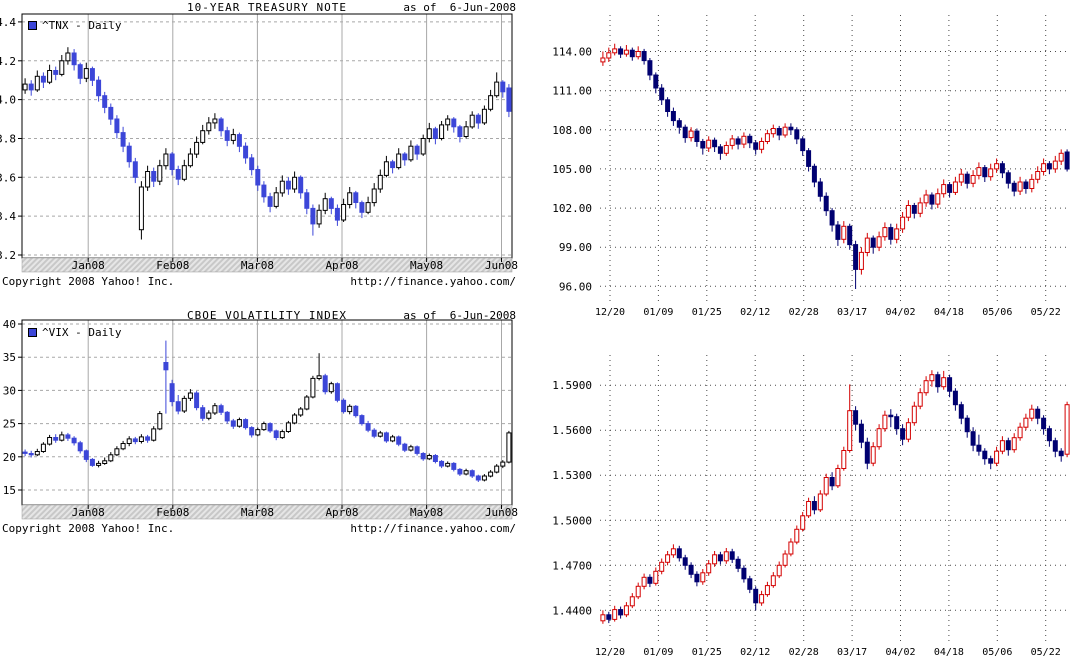  What do you see at coordinates (9, 424) in the screenshot?
I see `svg-text: 25` at bounding box center [9, 424].